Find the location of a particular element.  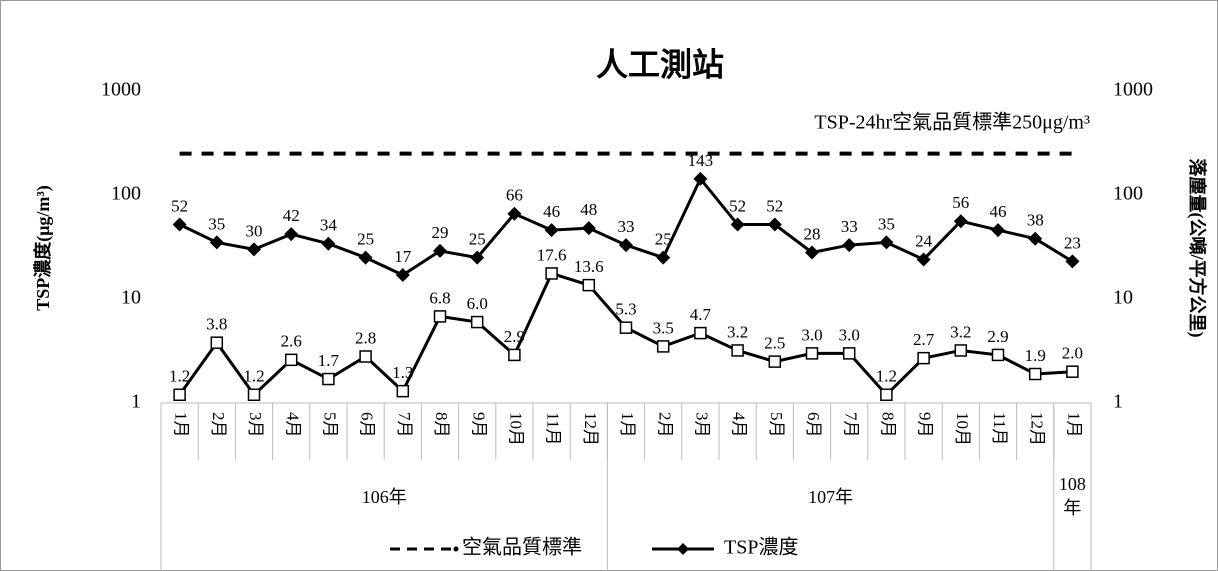

data-label: 24 is located at coordinates (924, 240).